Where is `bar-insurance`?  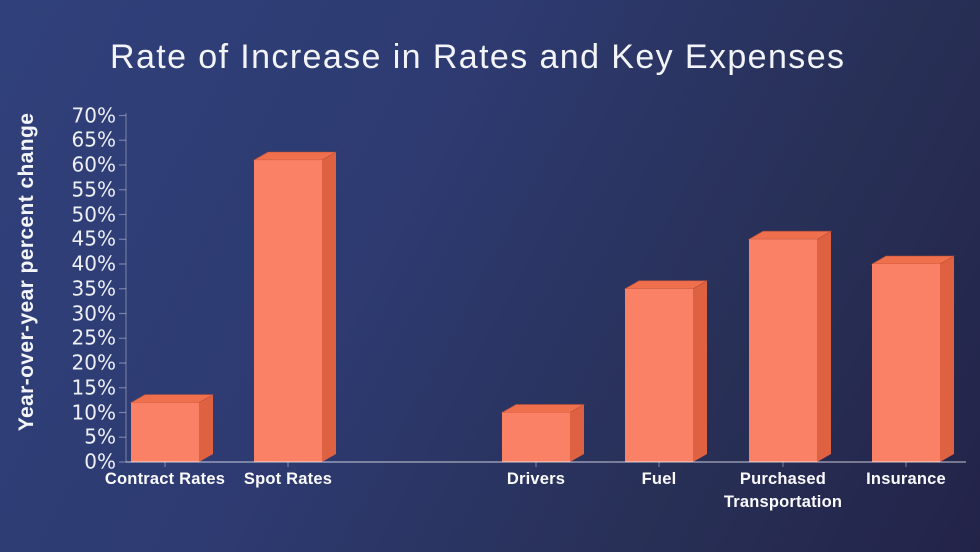 bar-insurance is located at coordinates (913, 358).